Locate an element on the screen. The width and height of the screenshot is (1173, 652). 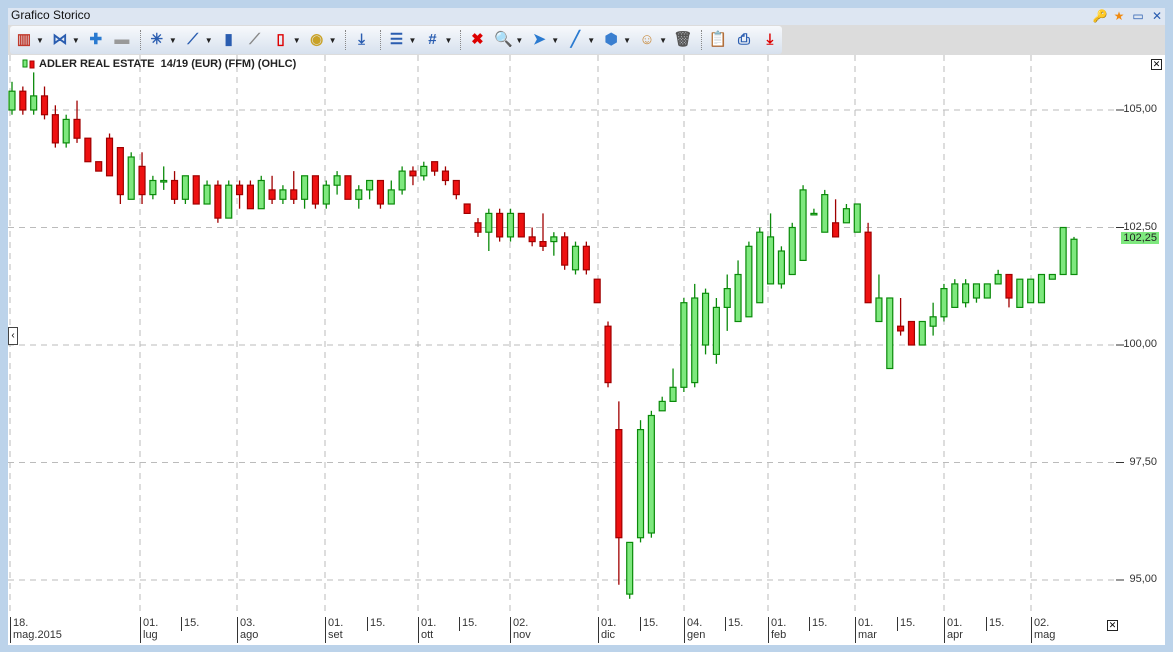
shape-button: ⬢ ▼ is located at coordinates (616, 40).